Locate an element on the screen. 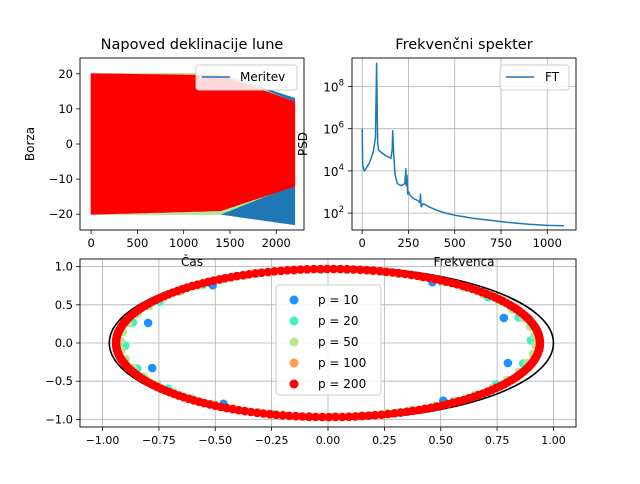  approximation-x-tick-label: −0.25 is located at coordinates (272, 440).